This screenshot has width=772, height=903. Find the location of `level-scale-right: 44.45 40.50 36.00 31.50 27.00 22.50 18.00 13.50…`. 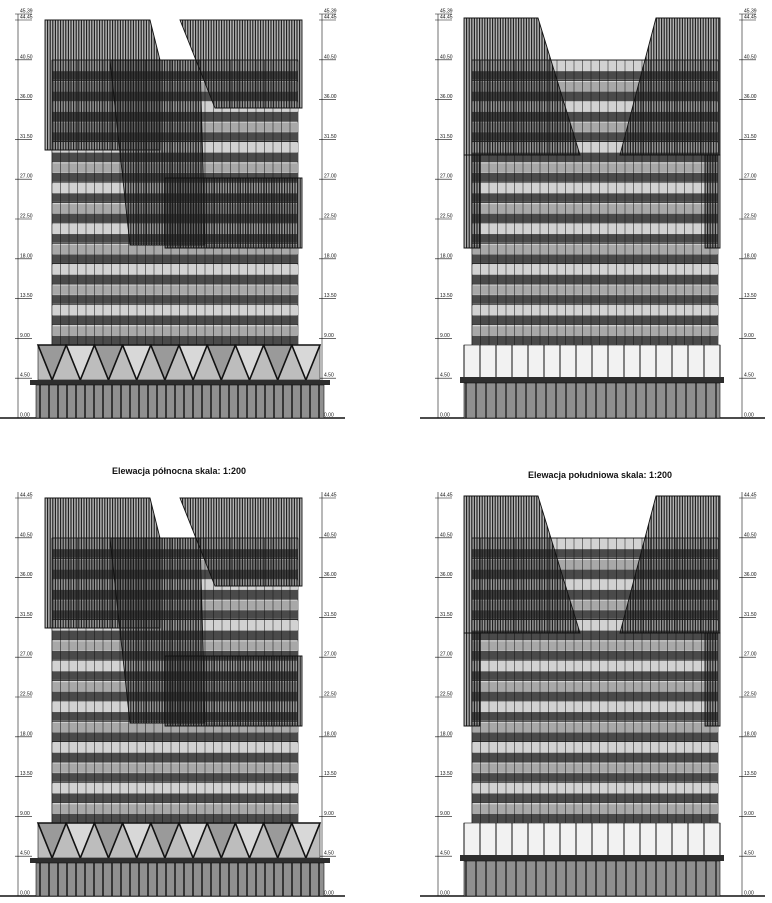

level-scale-right: 44.45 40.50 36.00 31.50 27.00 22.50 18.00 13.50… is located at coordinates (748, 694).